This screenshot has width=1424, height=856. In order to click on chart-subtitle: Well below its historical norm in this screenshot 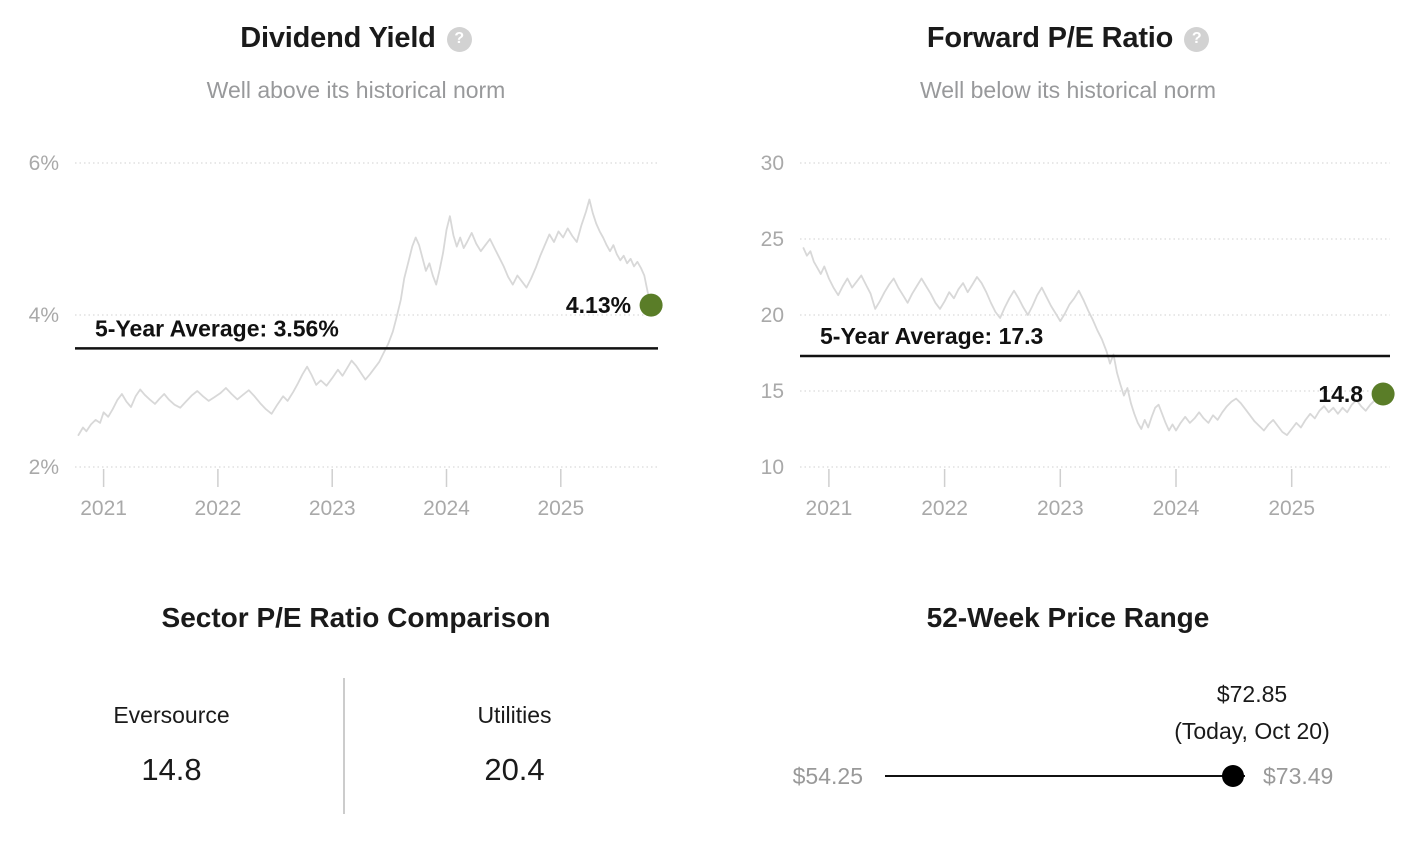, I will do `click(1068, 90)`.